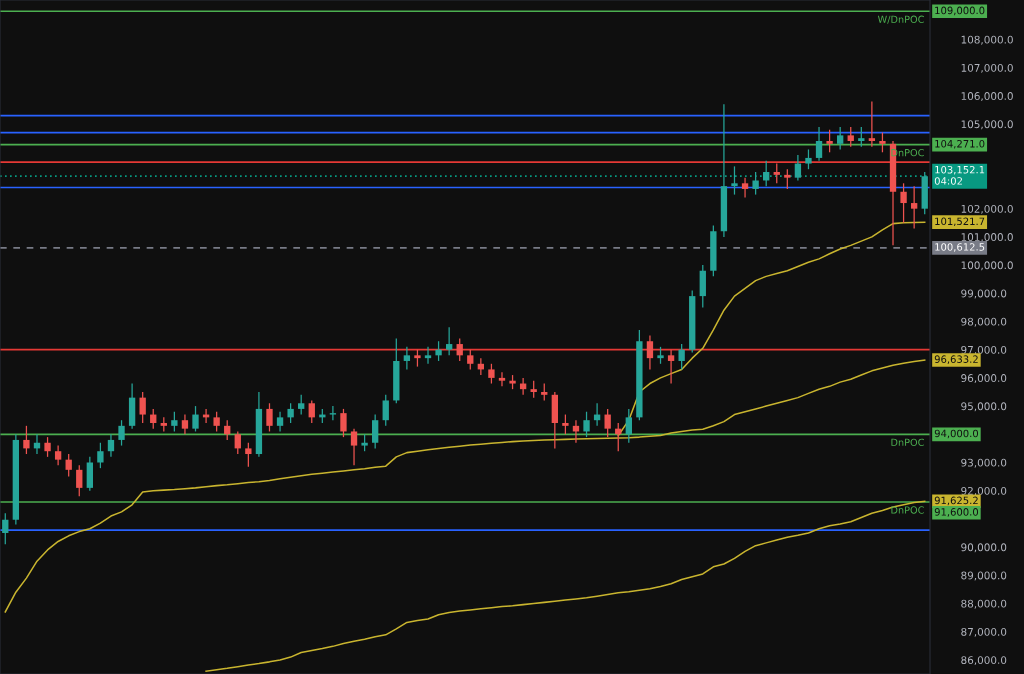  Describe the element at coordinates (984, 661) in the screenshot. I see `y-tick-label: 86,000.0` at that location.